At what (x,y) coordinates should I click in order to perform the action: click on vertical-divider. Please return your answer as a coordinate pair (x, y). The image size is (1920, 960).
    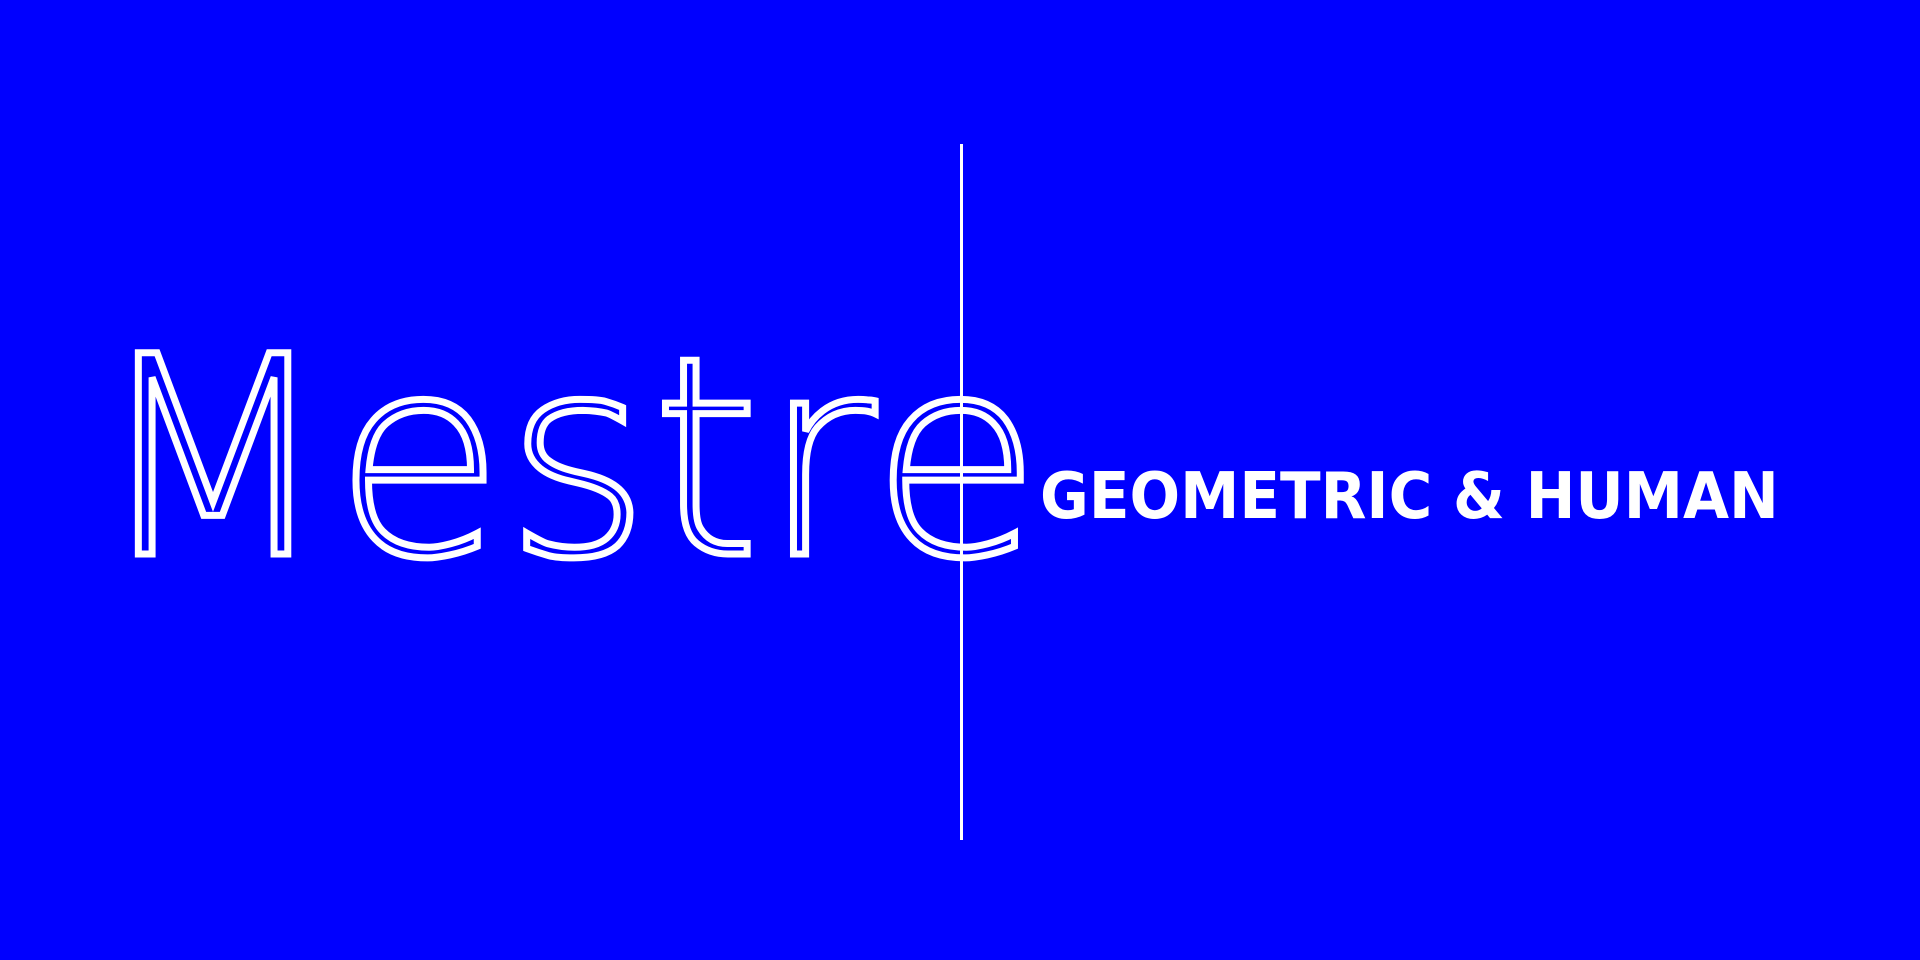
    Looking at the image, I should click on (961, 492).